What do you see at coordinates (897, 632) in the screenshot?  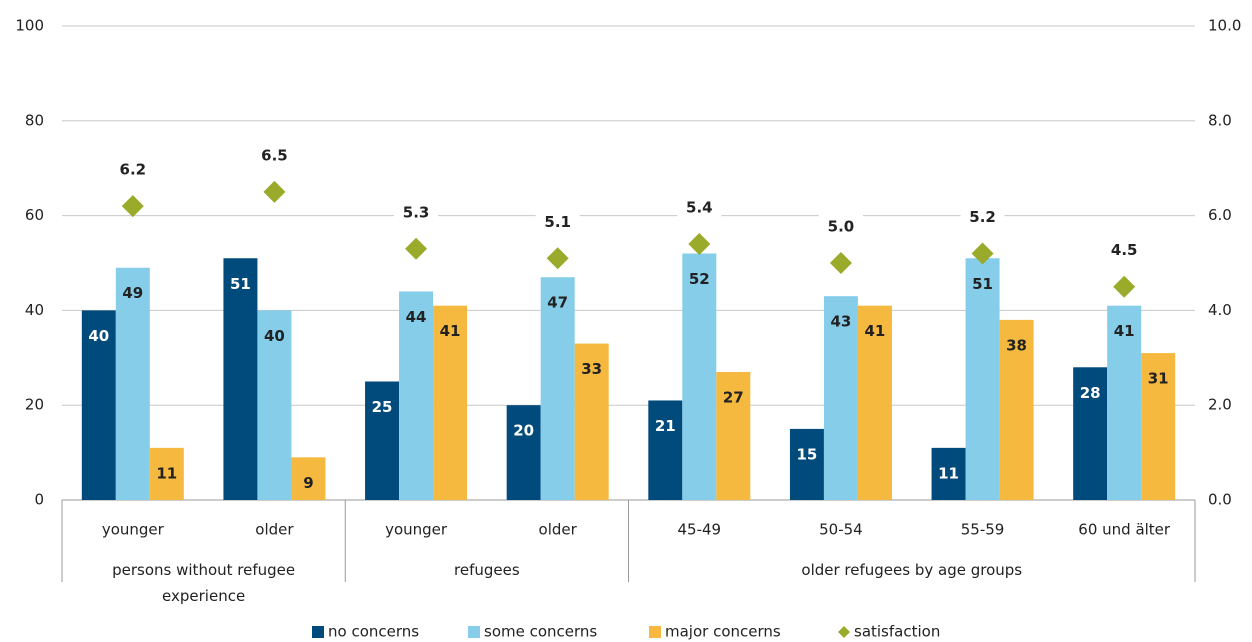 I see `legend-label: satisfaction` at bounding box center [897, 632].